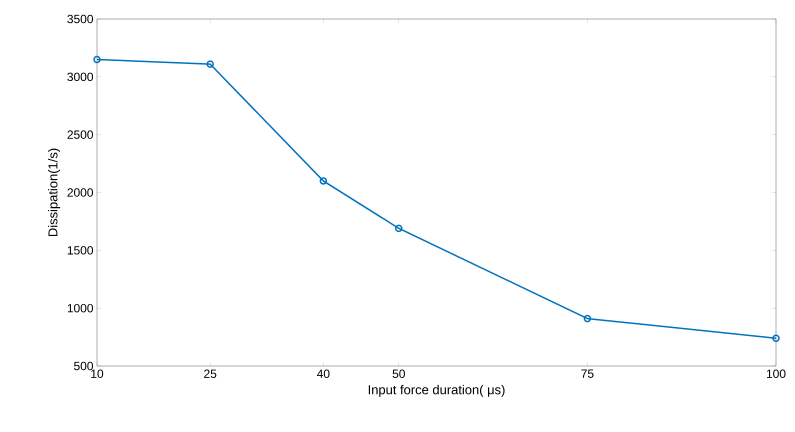 The height and width of the screenshot is (432, 795). Describe the element at coordinates (54, 192) in the screenshot. I see `y-axis-title: Dissipation(1/s)` at that location.